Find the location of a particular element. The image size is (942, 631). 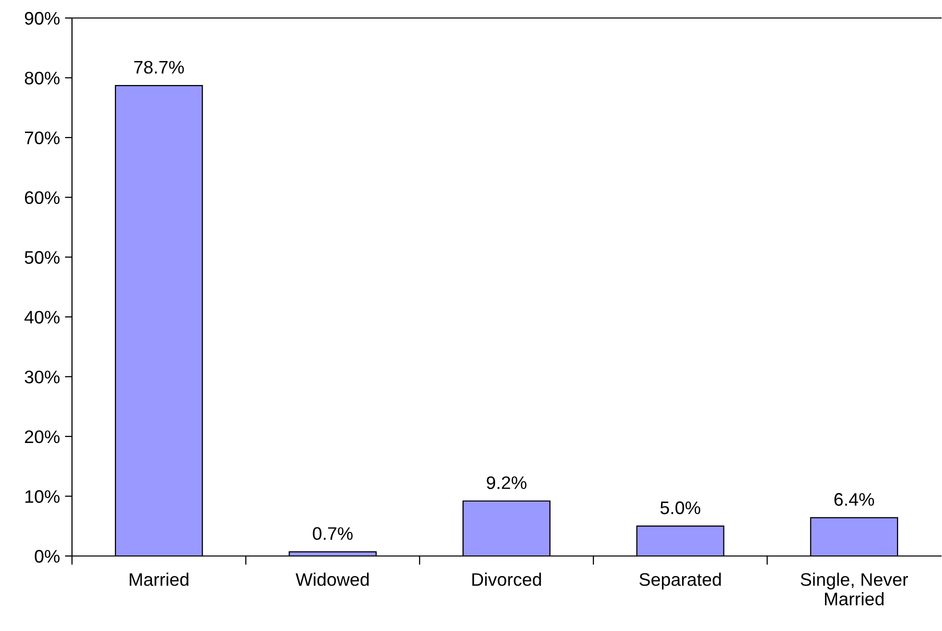

y-tick-label: 20% is located at coordinates (42, 437).